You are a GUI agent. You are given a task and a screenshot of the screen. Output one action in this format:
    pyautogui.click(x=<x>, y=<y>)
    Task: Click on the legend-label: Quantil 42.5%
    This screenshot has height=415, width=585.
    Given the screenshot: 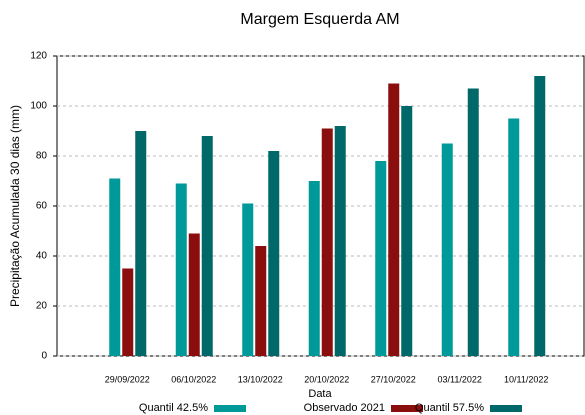 What is the action you would take?
    pyautogui.click(x=173, y=408)
    